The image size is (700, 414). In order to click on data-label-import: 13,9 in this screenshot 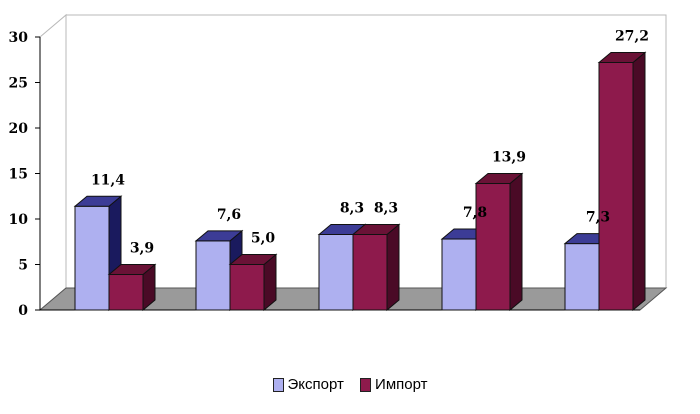, I will do `click(509, 158)`.